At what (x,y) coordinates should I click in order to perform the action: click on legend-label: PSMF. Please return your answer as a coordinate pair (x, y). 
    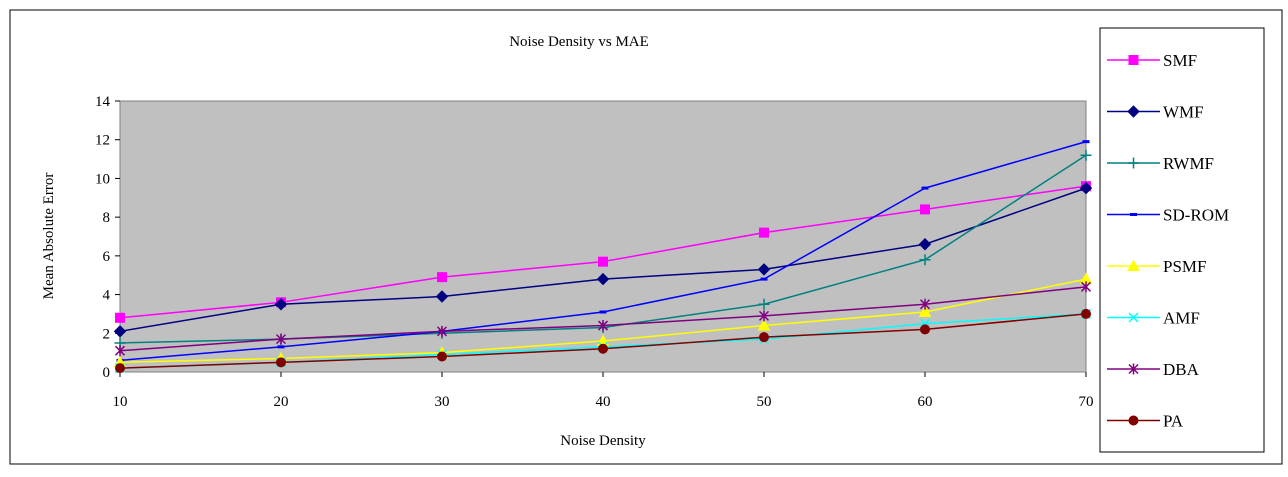
    Looking at the image, I should click on (1184, 266).